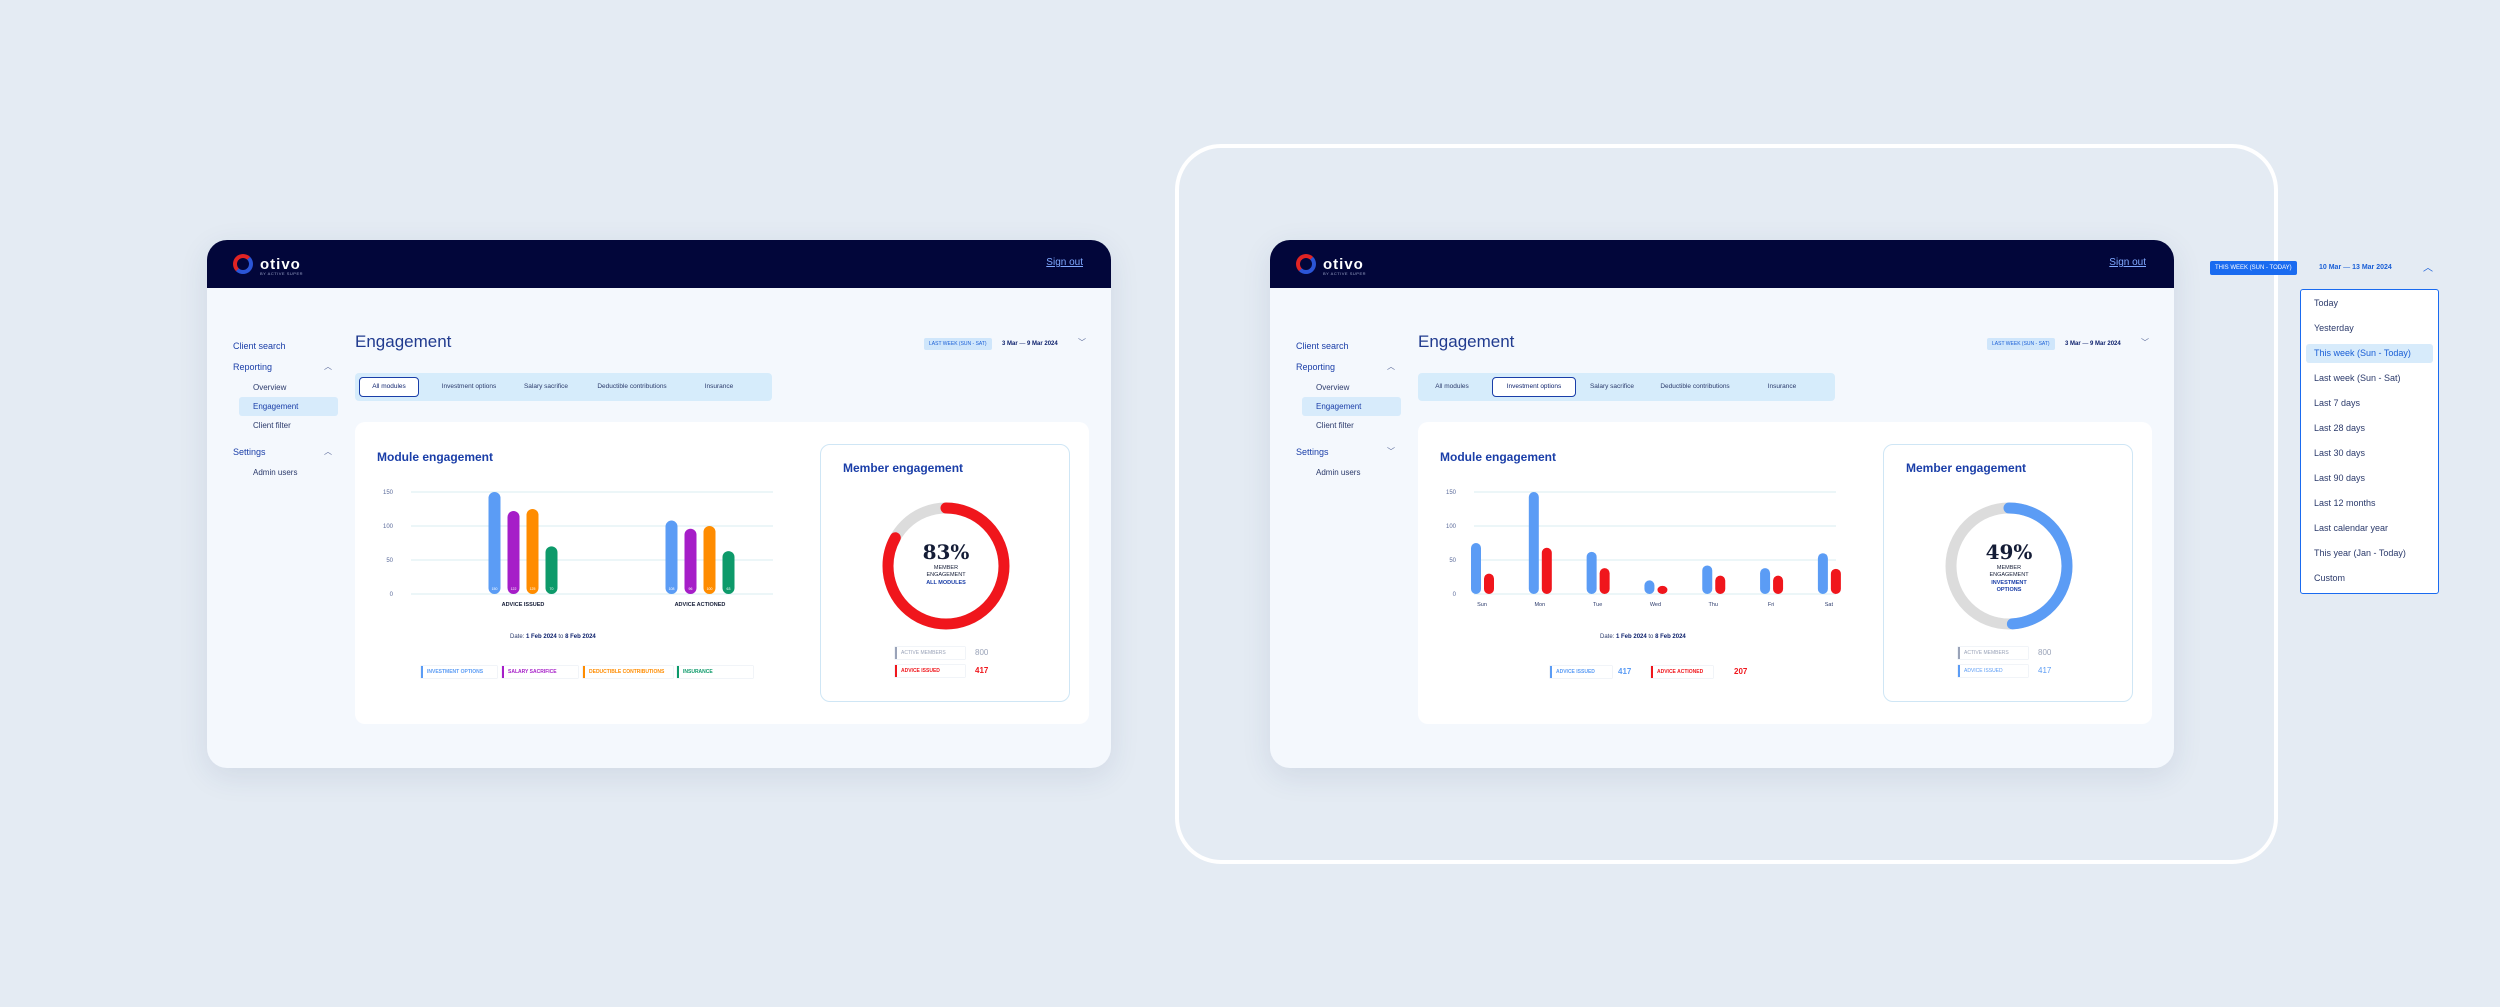 Image resolution: width=2500 pixels, height=1007 pixels. Describe the element at coordinates (946, 552) in the screenshot. I see `engagement-percent: 83%` at that location.